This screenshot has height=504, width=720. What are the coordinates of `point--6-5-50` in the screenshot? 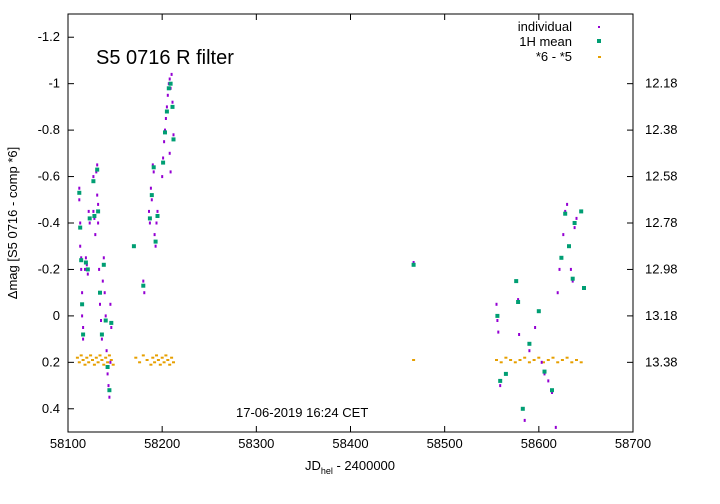 It's located at (553, 357).